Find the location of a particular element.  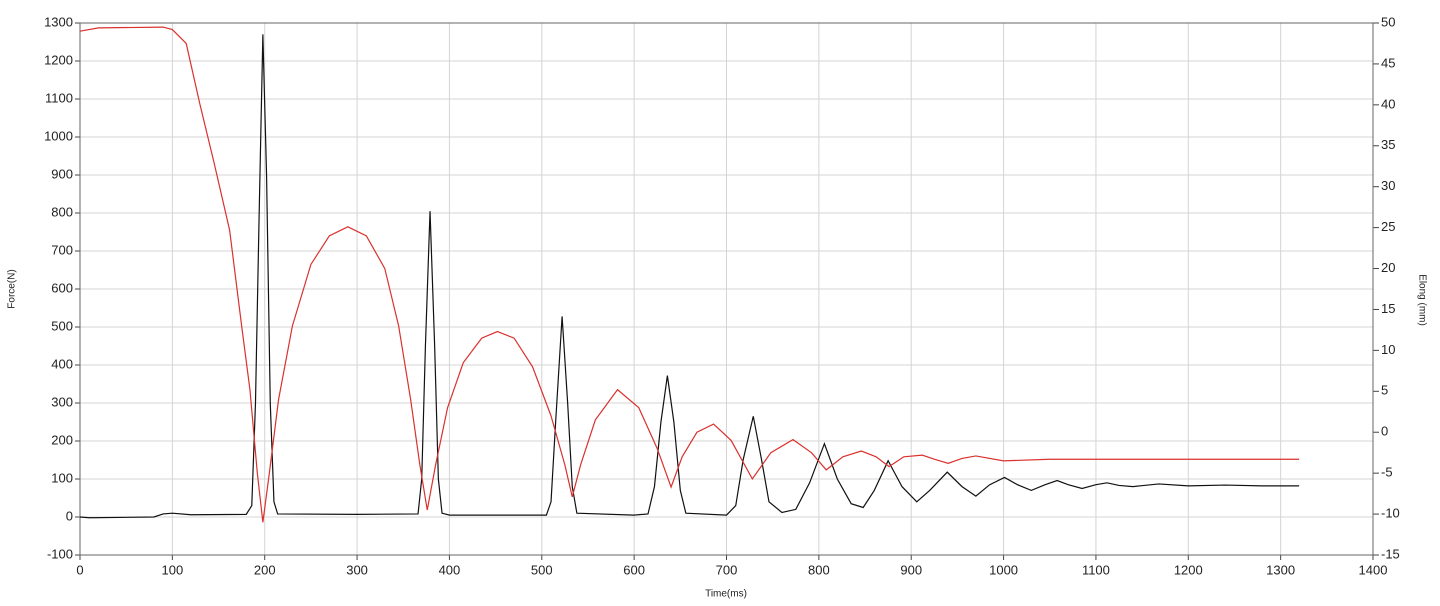

y2-tick-label: -15 is located at coordinates (1390, 553).